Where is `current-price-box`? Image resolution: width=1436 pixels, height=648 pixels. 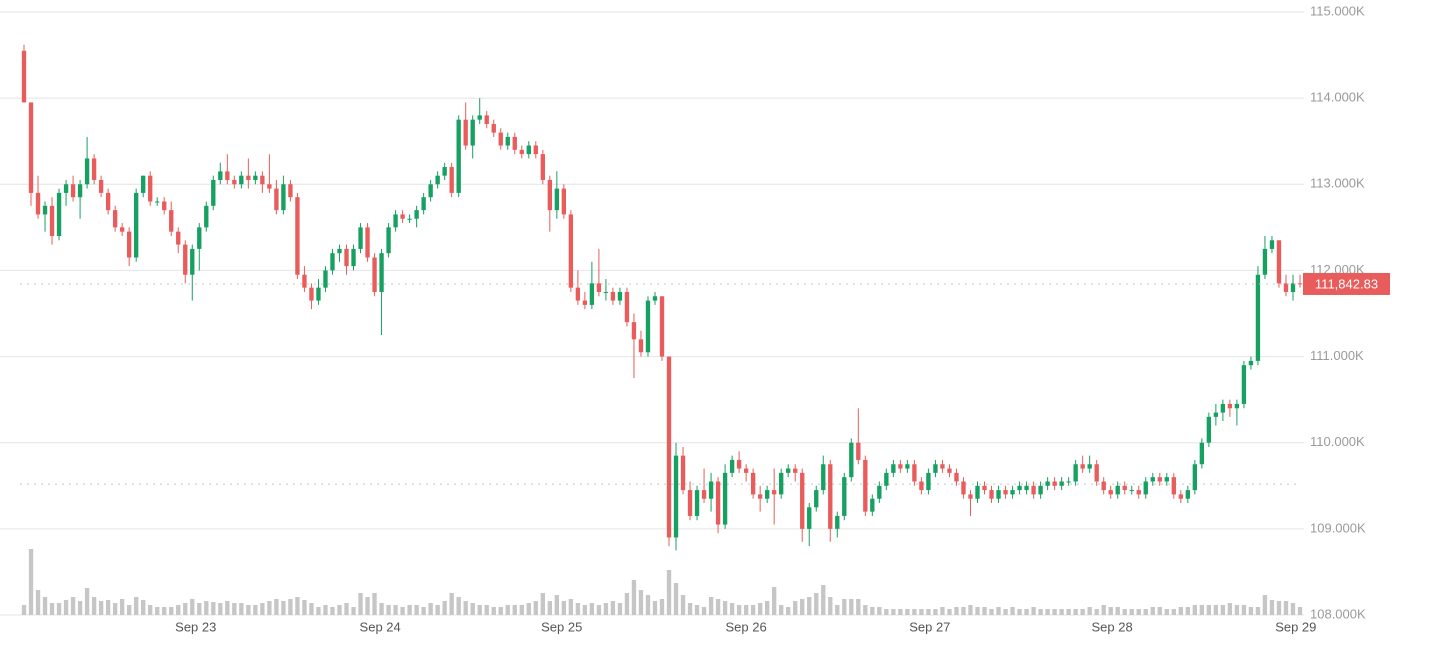
current-price-box is located at coordinates (1346, 283).